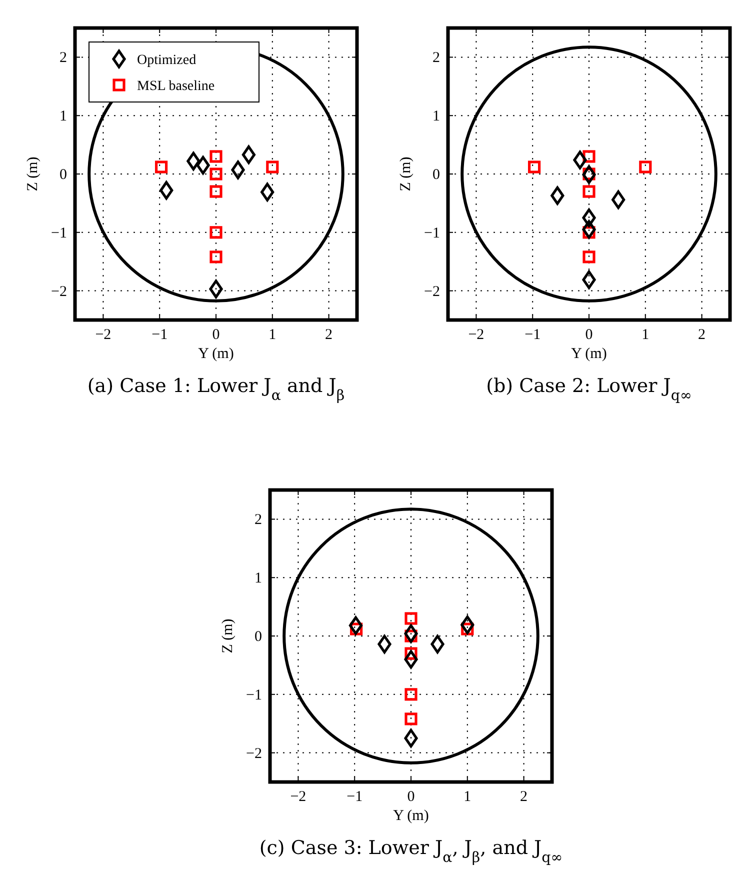 The width and height of the screenshot is (756, 888). What do you see at coordinates (411, 851) in the screenshot?
I see `text: (c) Case 3: Lower J$_{α}$, J$_{β}$, and J$_{q∞}$` at bounding box center [411, 851].